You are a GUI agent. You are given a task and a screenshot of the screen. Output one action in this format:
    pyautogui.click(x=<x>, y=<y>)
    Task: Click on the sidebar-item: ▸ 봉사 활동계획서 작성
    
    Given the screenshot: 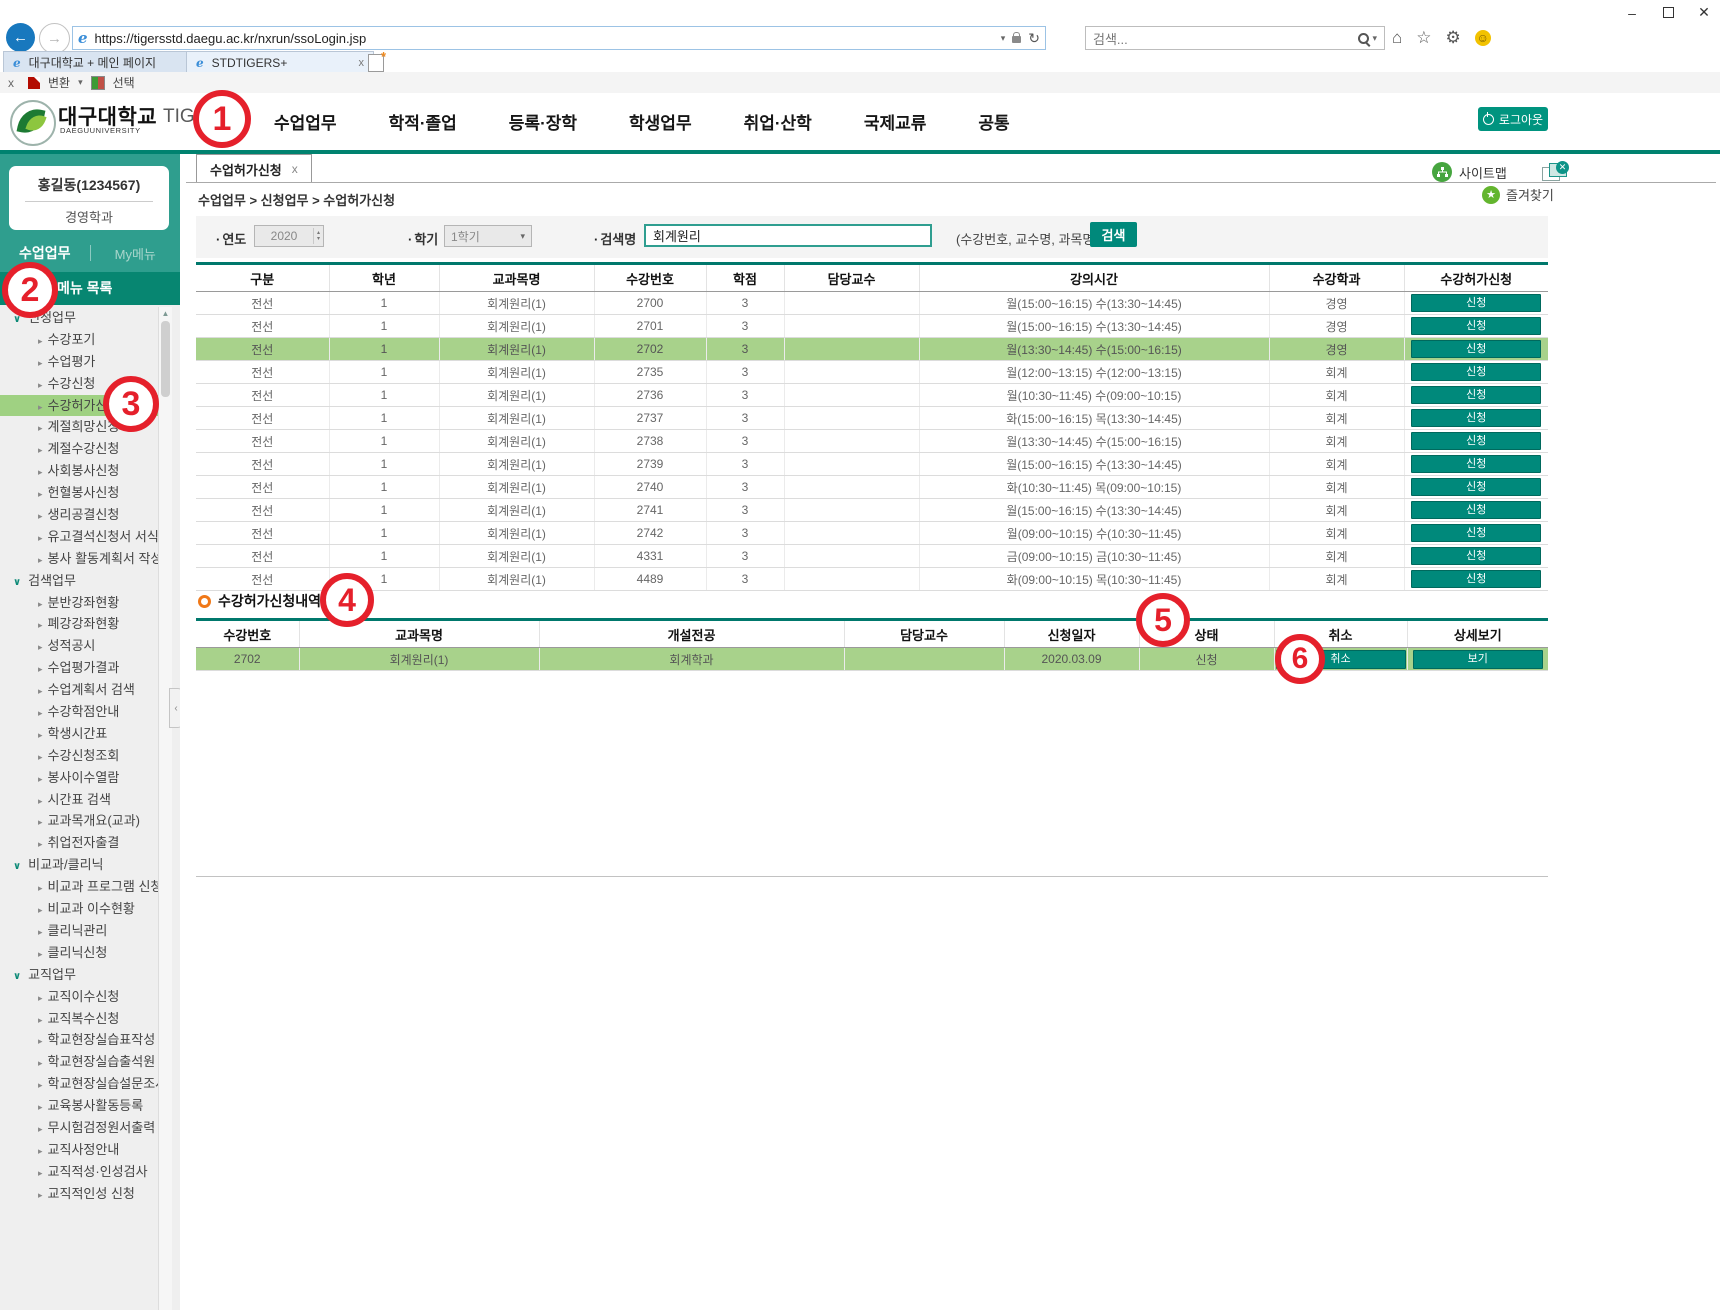 What is the action you would take?
    pyautogui.click(x=85, y=559)
    